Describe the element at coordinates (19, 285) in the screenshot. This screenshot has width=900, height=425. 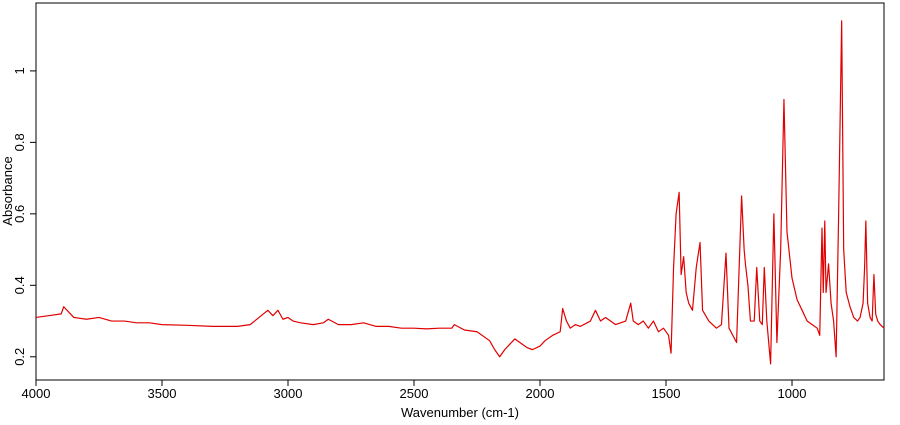
I see `y-tick-label: 0.4` at that location.